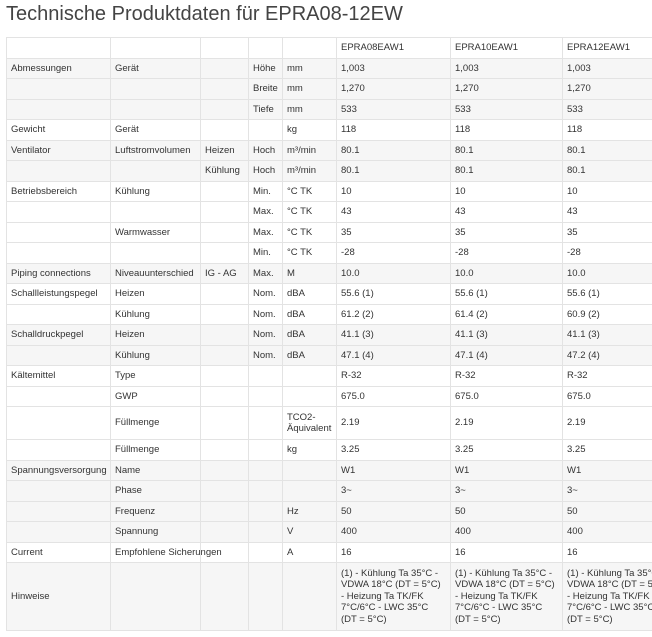  I want to click on table-cell: 2.19, so click(607, 423).